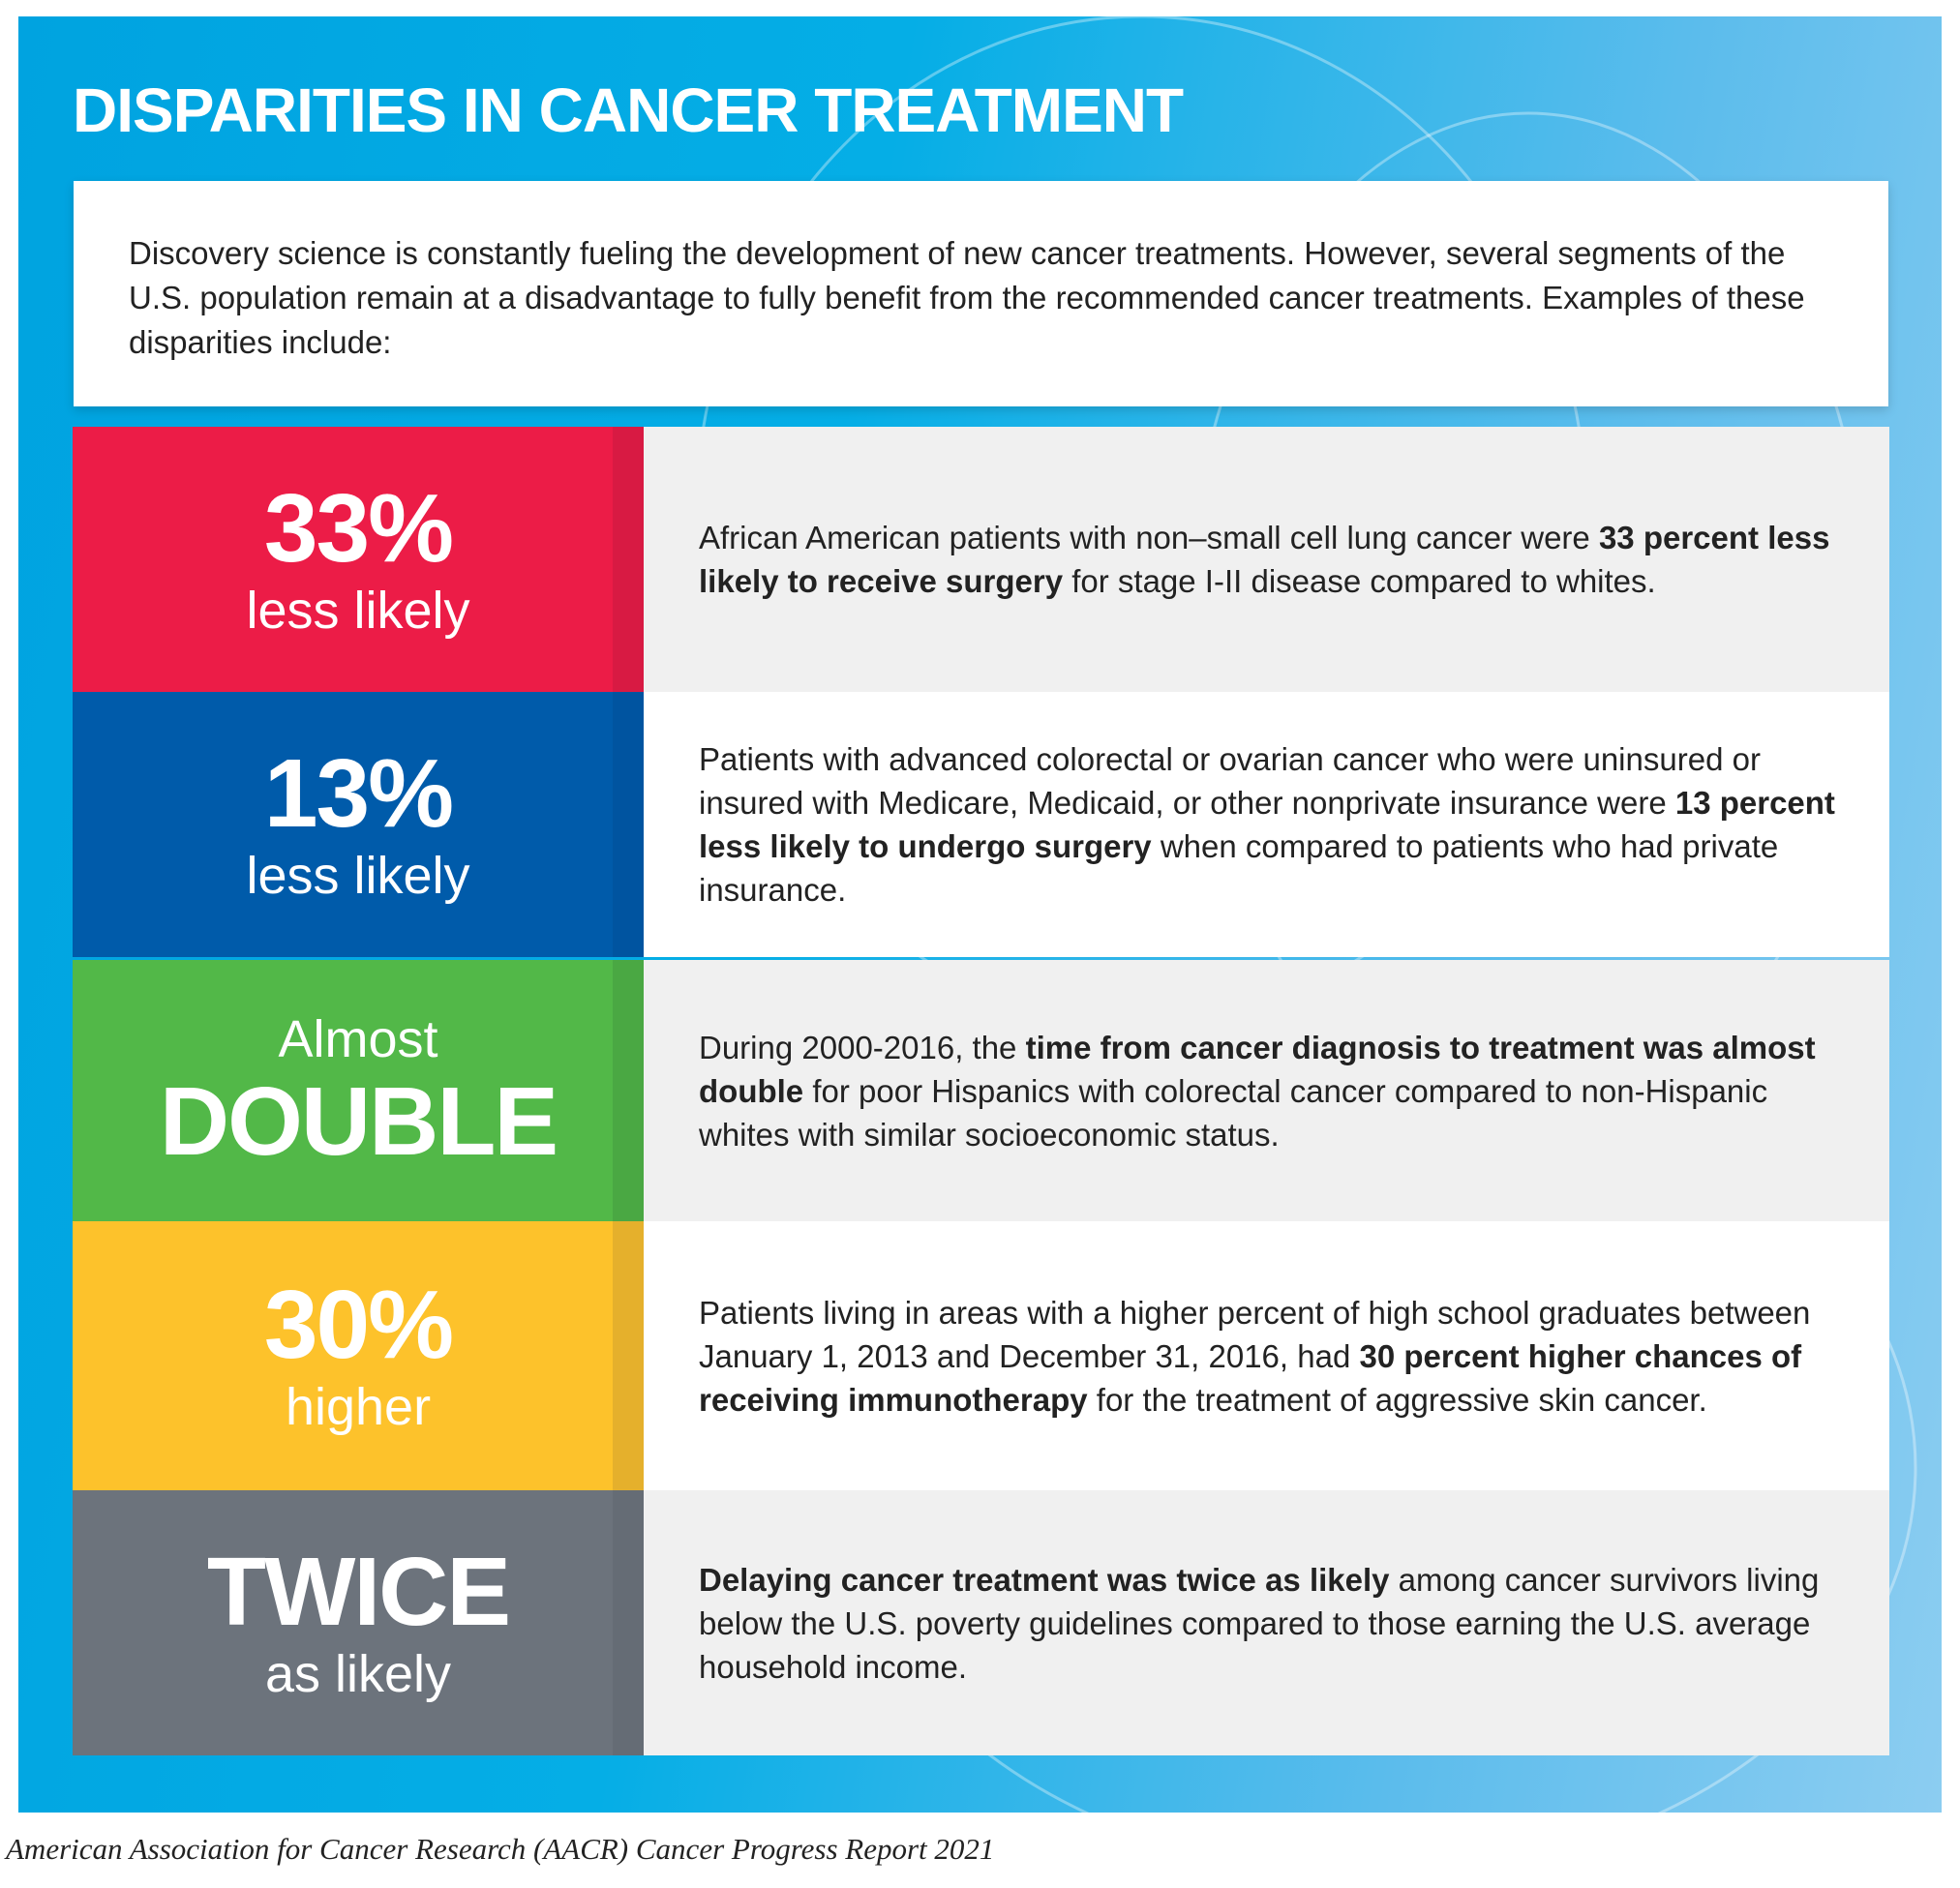 This screenshot has width=1960, height=1888. What do you see at coordinates (358, 1592) in the screenshot?
I see `stat-value: TWICE` at bounding box center [358, 1592].